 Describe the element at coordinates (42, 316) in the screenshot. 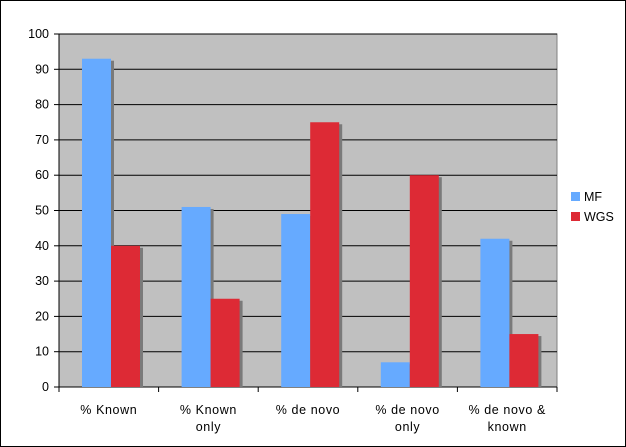

I see `y-tick-label: 20` at that location.